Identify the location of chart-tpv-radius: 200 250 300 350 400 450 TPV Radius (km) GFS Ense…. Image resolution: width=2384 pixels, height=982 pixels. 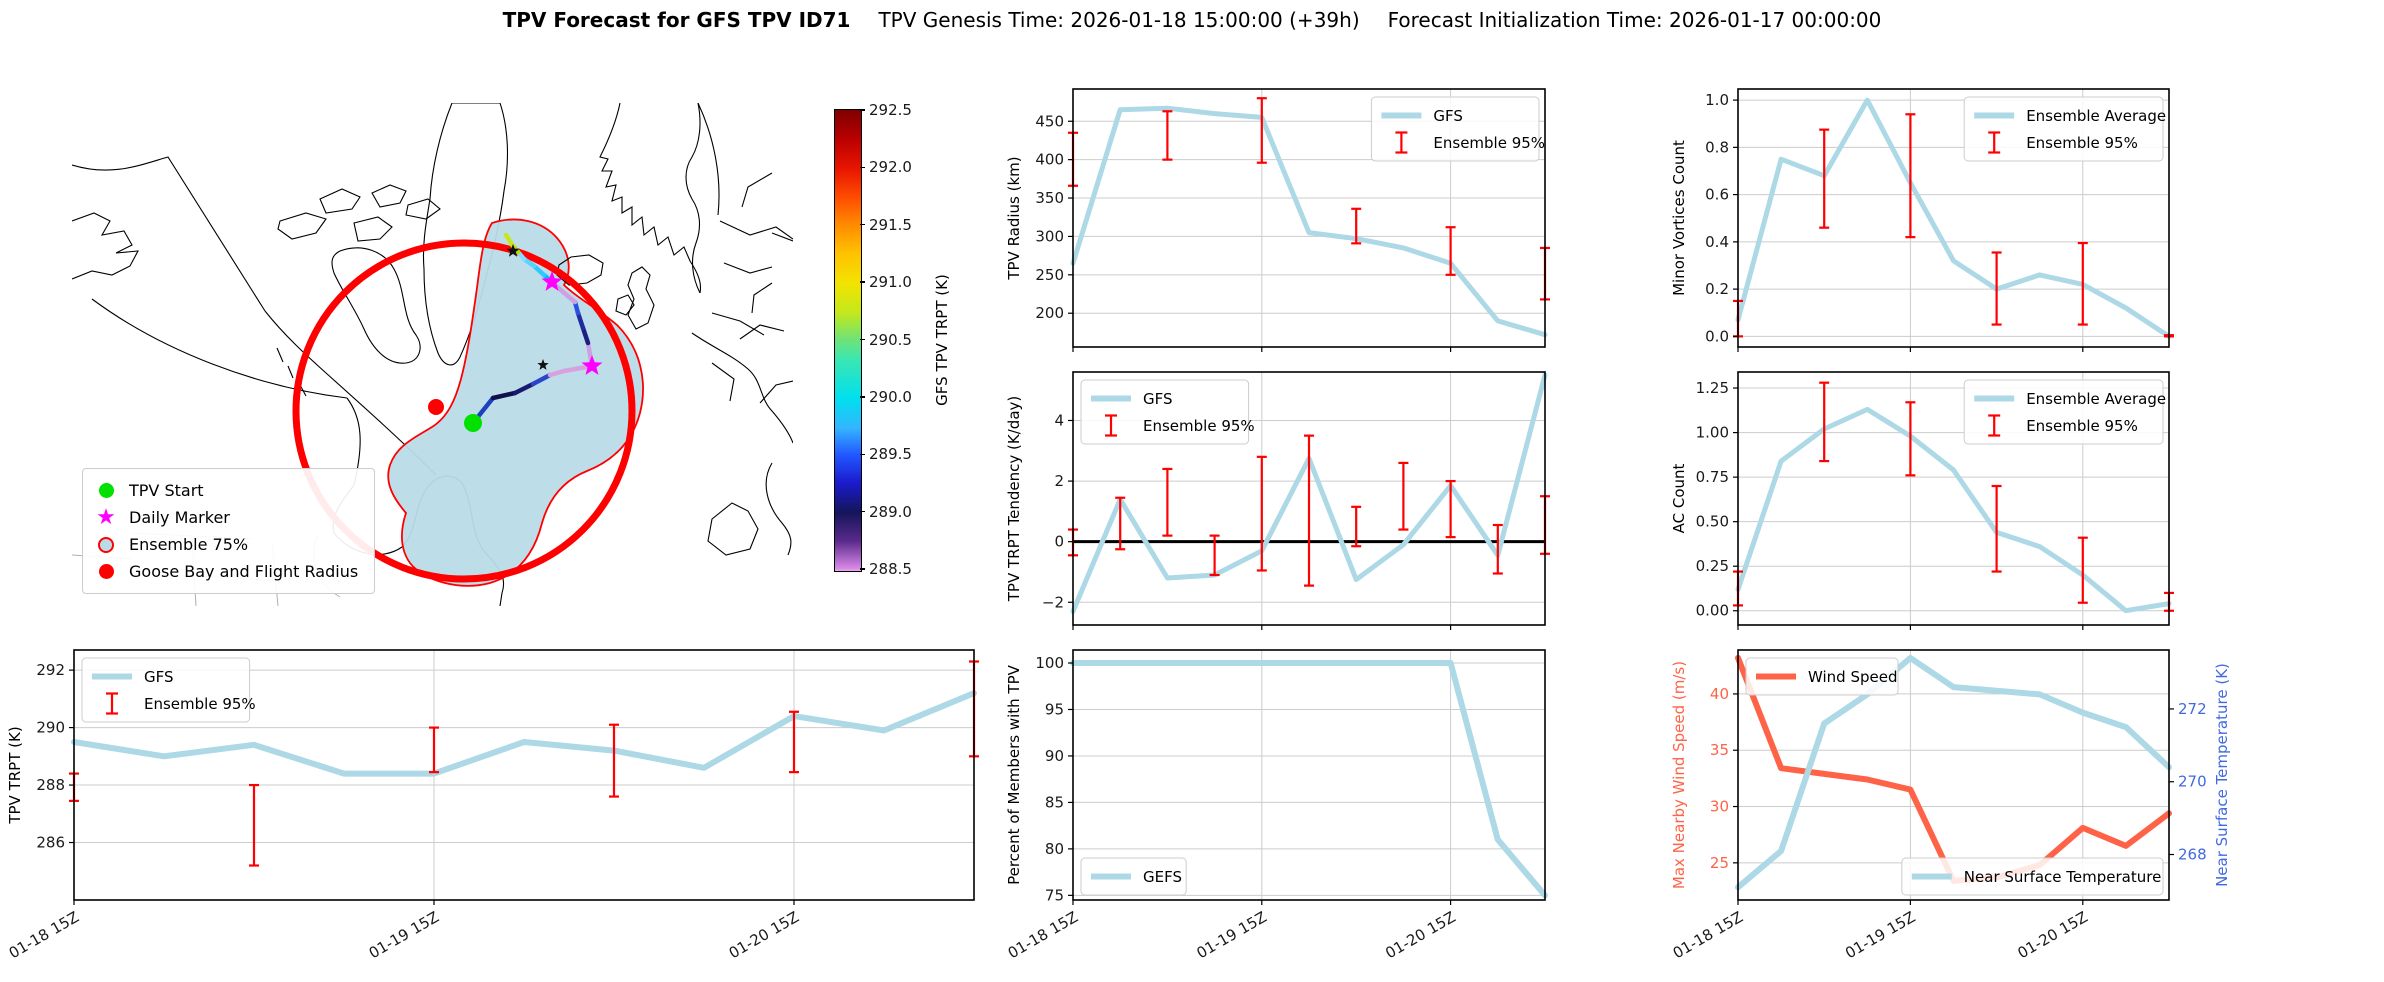
(1277, 220).